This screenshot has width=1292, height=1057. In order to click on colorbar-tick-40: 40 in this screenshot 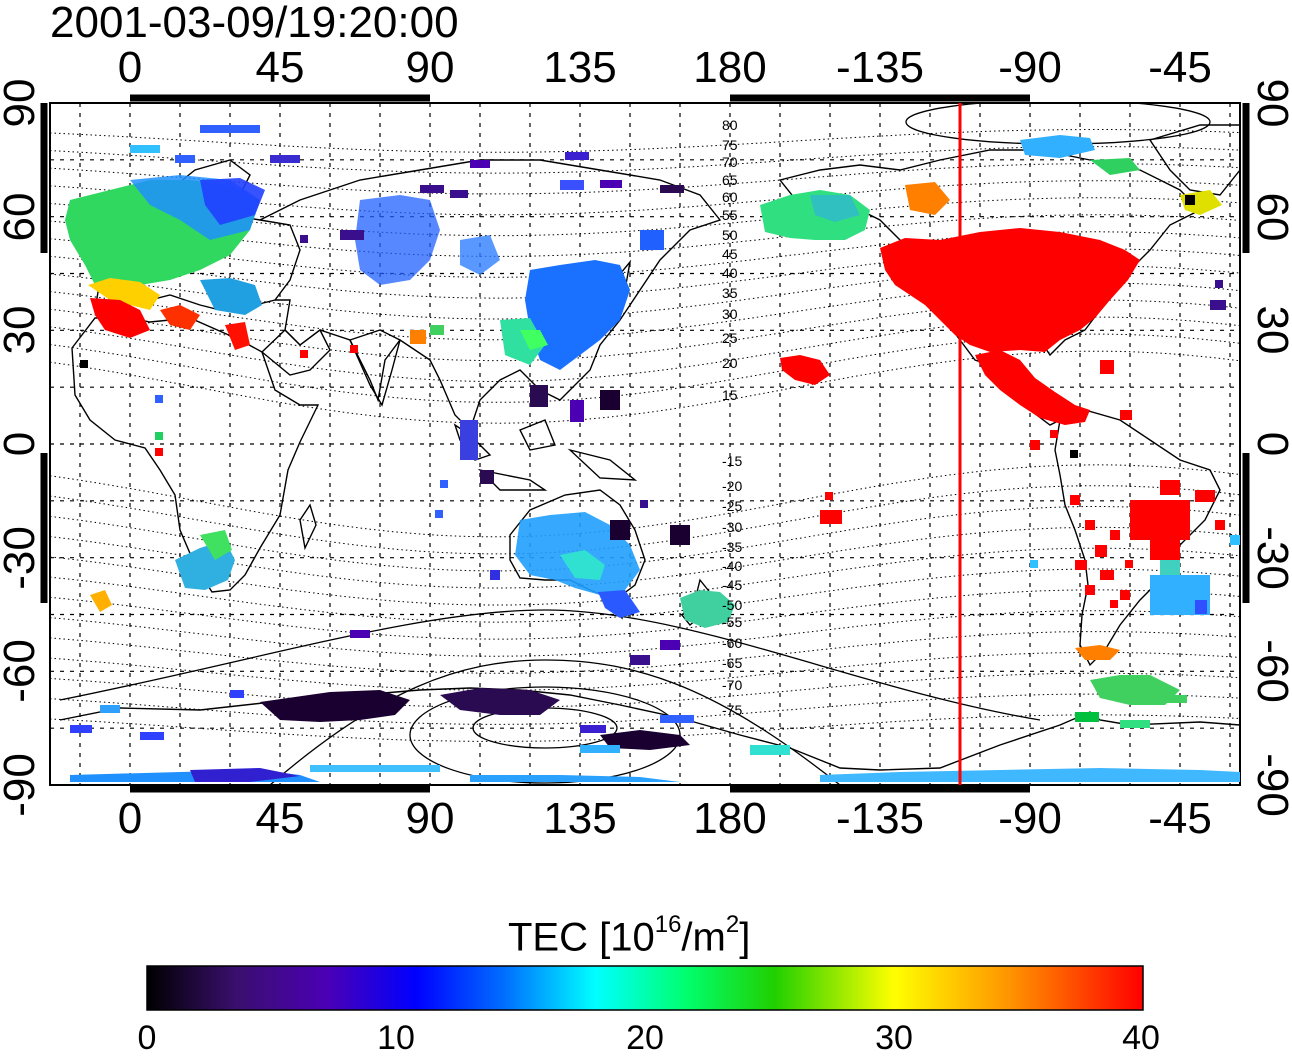, I will do `click(1141, 1038)`.